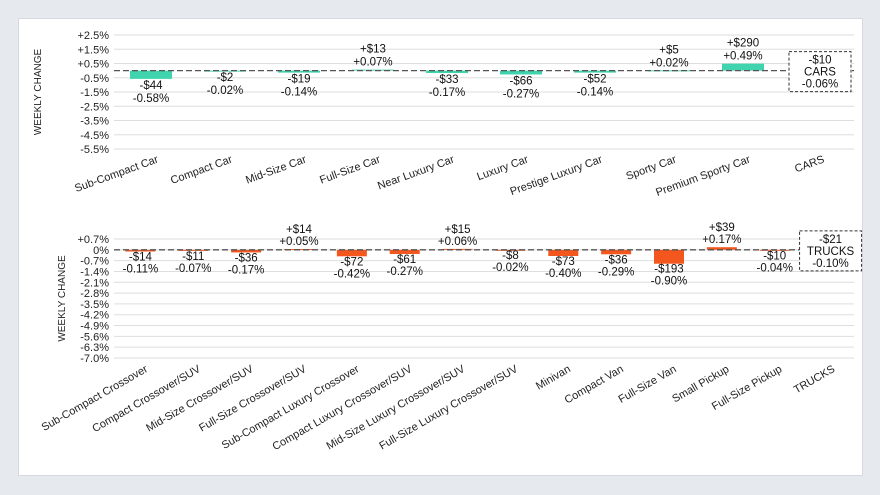 Image resolution: width=880 pixels, height=495 pixels. Describe the element at coordinates (94, 65) in the screenshot. I see `y-tick-label: +0.5%` at that location.